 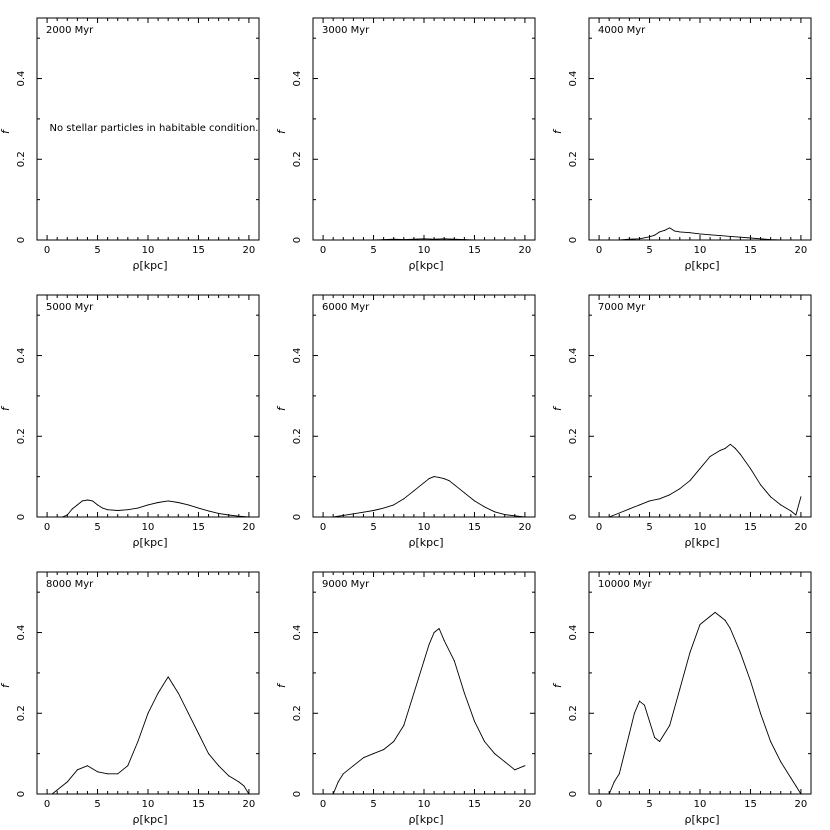 I want to click on panel-8: 0 5 10 15 20 0 0.2 0.4 ρ[kpc] f 9000 Myr, so click(x=405, y=698).